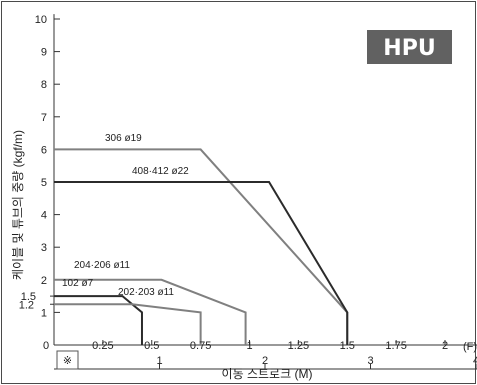 This screenshot has height=385, width=477. I want to click on hpu-badge-text: HPU, so click(409, 48).